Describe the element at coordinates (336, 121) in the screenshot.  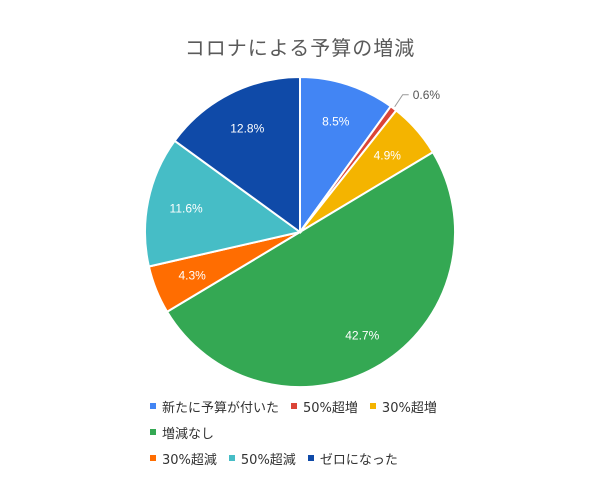
I see `slice-label-0: 8.5%` at that location.